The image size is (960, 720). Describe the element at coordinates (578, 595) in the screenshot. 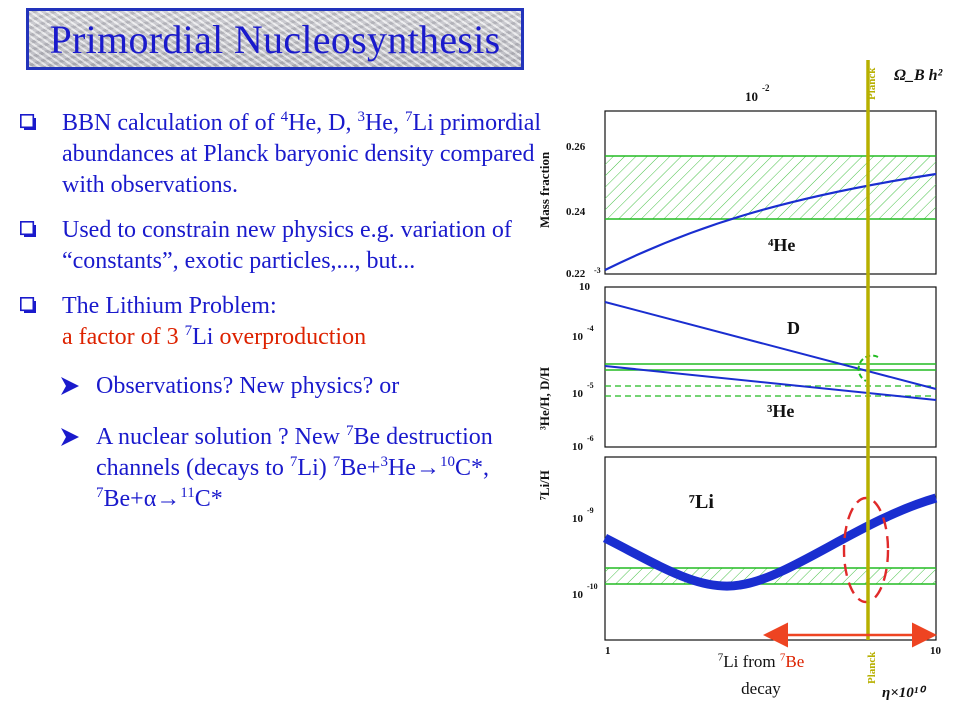

I see `ytick-1e-10: 10` at that location.